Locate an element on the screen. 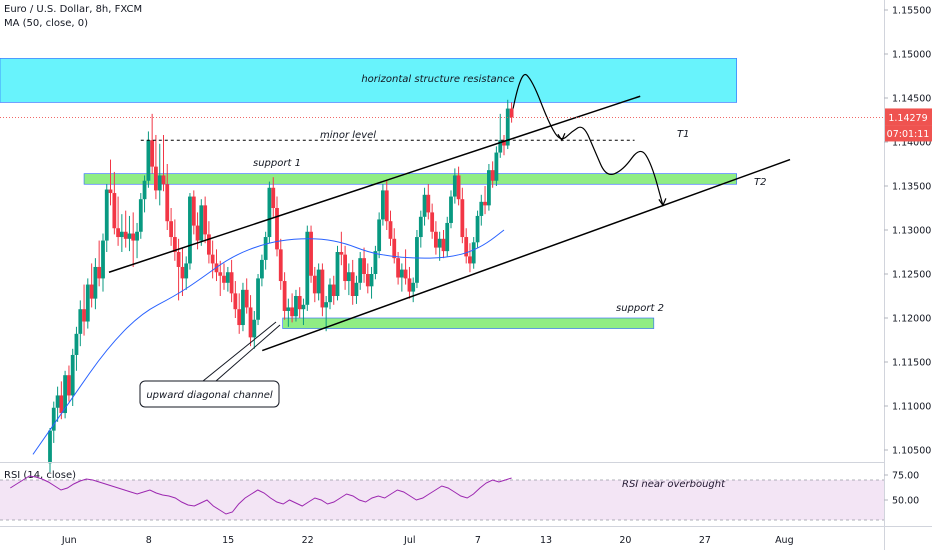  t1-target-label: T1 is located at coordinates (683, 134).